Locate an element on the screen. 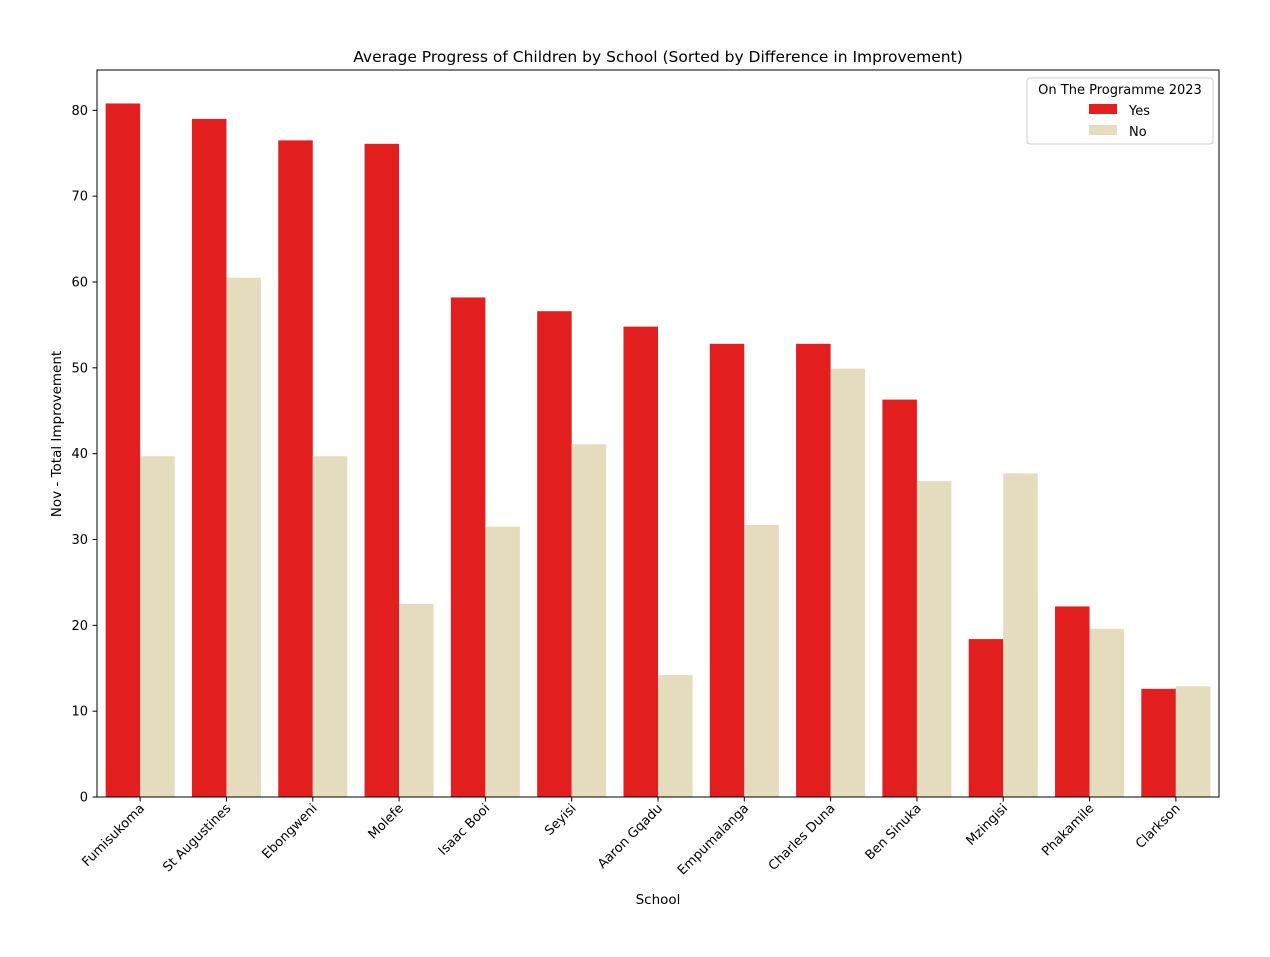 The image size is (1270, 957). x-tick-label: St Augustines is located at coordinates (197, 838).